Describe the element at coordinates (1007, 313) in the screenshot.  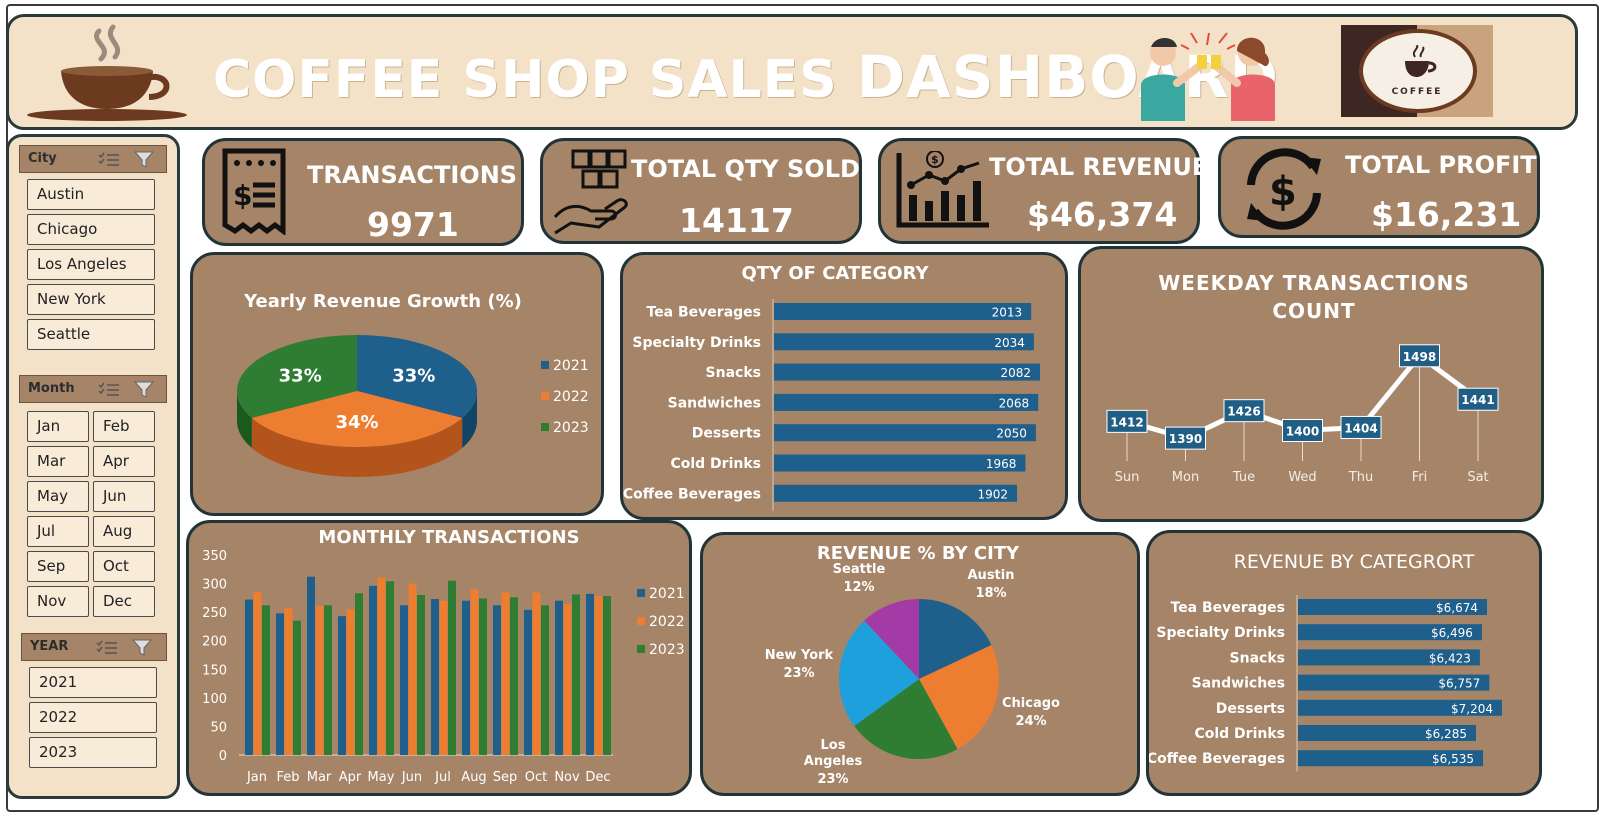
I see `bar-value-Tea Beverages: 2013` at that location.